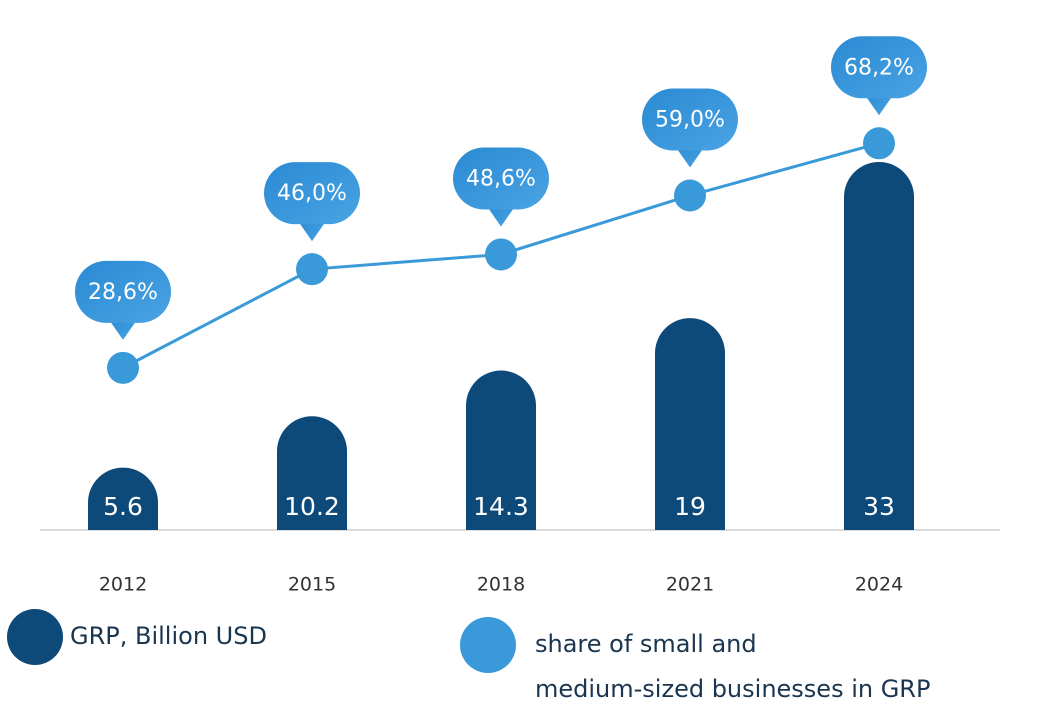 The height and width of the screenshot is (702, 1056). I want to click on bar-value-label: 19, so click(690, 506).